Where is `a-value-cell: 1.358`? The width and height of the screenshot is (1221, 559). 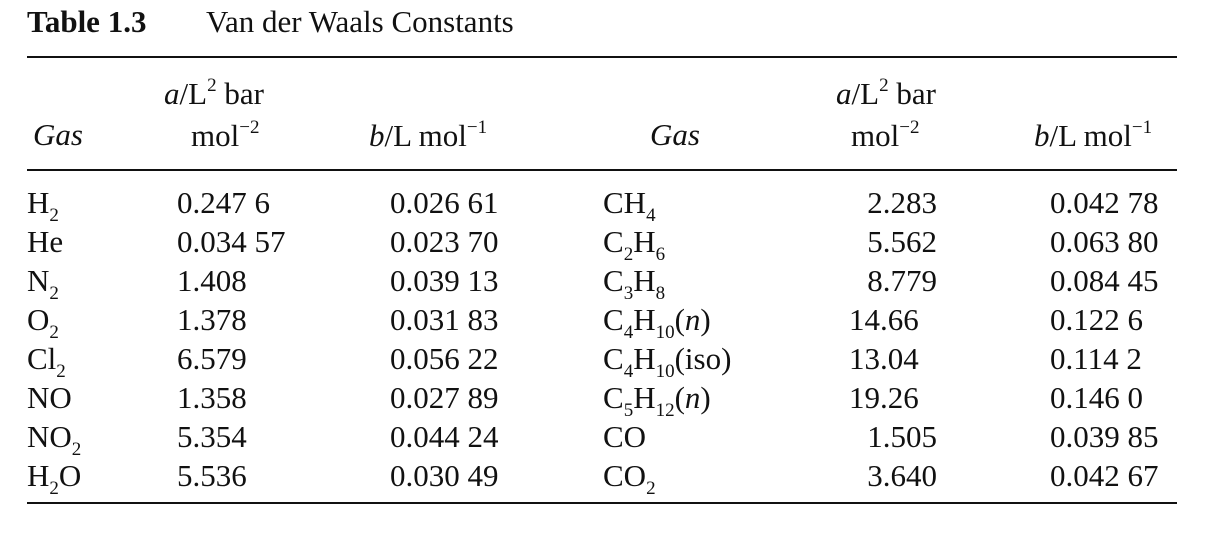
a-value-cell: 1.358 is located at coordinates (212, 397).